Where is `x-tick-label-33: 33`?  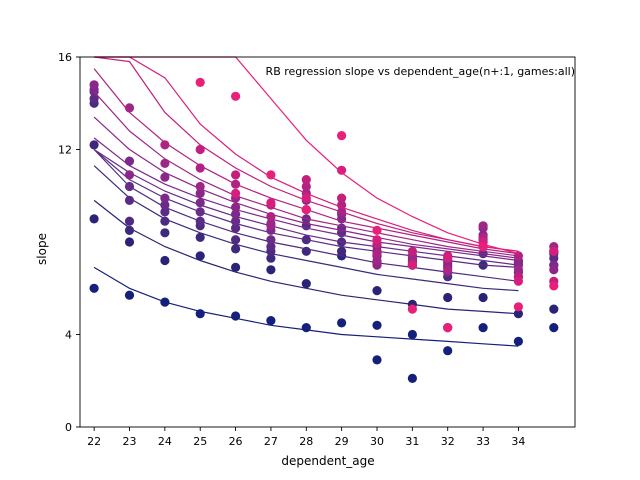 x-tick-label-33: 33 is located at coordinates (483, 441).